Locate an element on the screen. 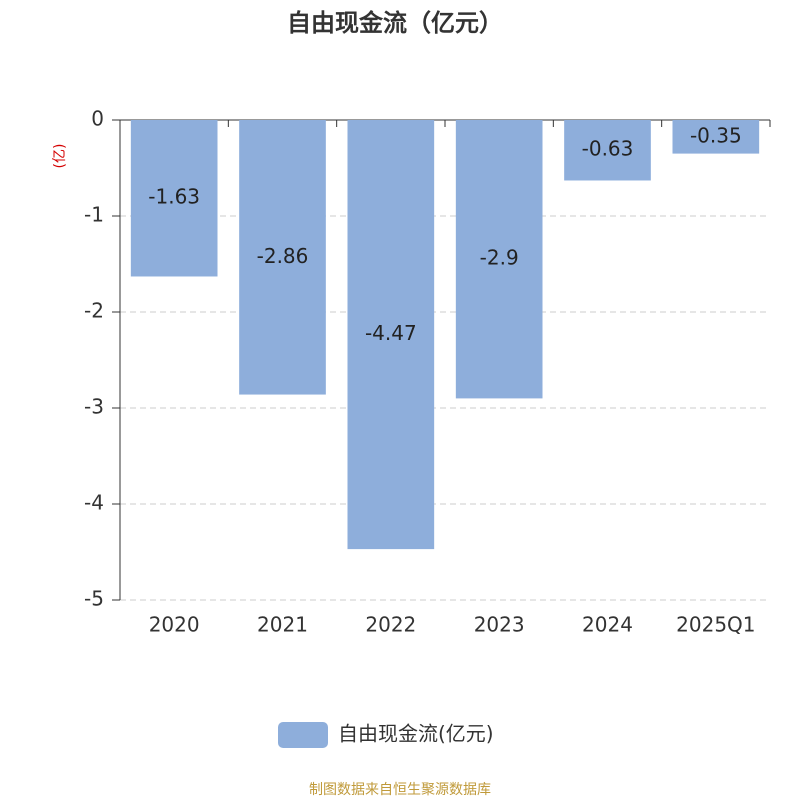 The image size is (800, 800). data-label: -2.9 is located at coordinates (499, 258).